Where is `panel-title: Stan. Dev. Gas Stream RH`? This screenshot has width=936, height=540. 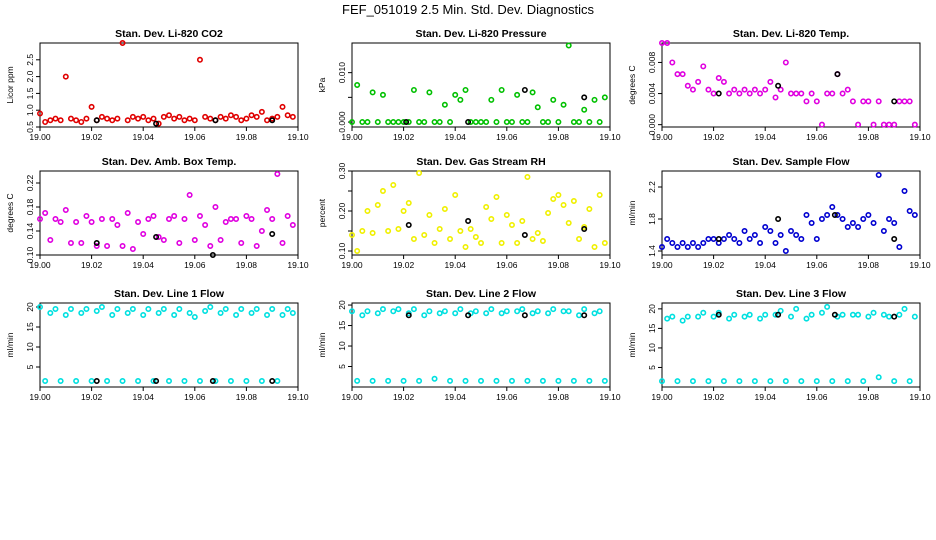 panel-title: Stan. Dev. Gas Stream RH is located at coordinates (480, 162).